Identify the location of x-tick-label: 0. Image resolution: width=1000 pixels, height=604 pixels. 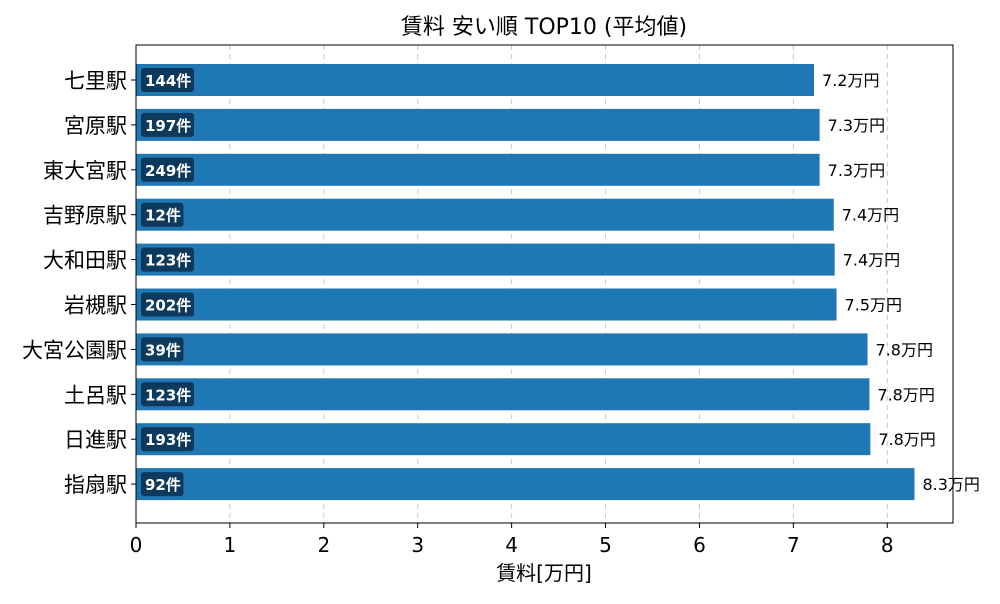
(136, 545).